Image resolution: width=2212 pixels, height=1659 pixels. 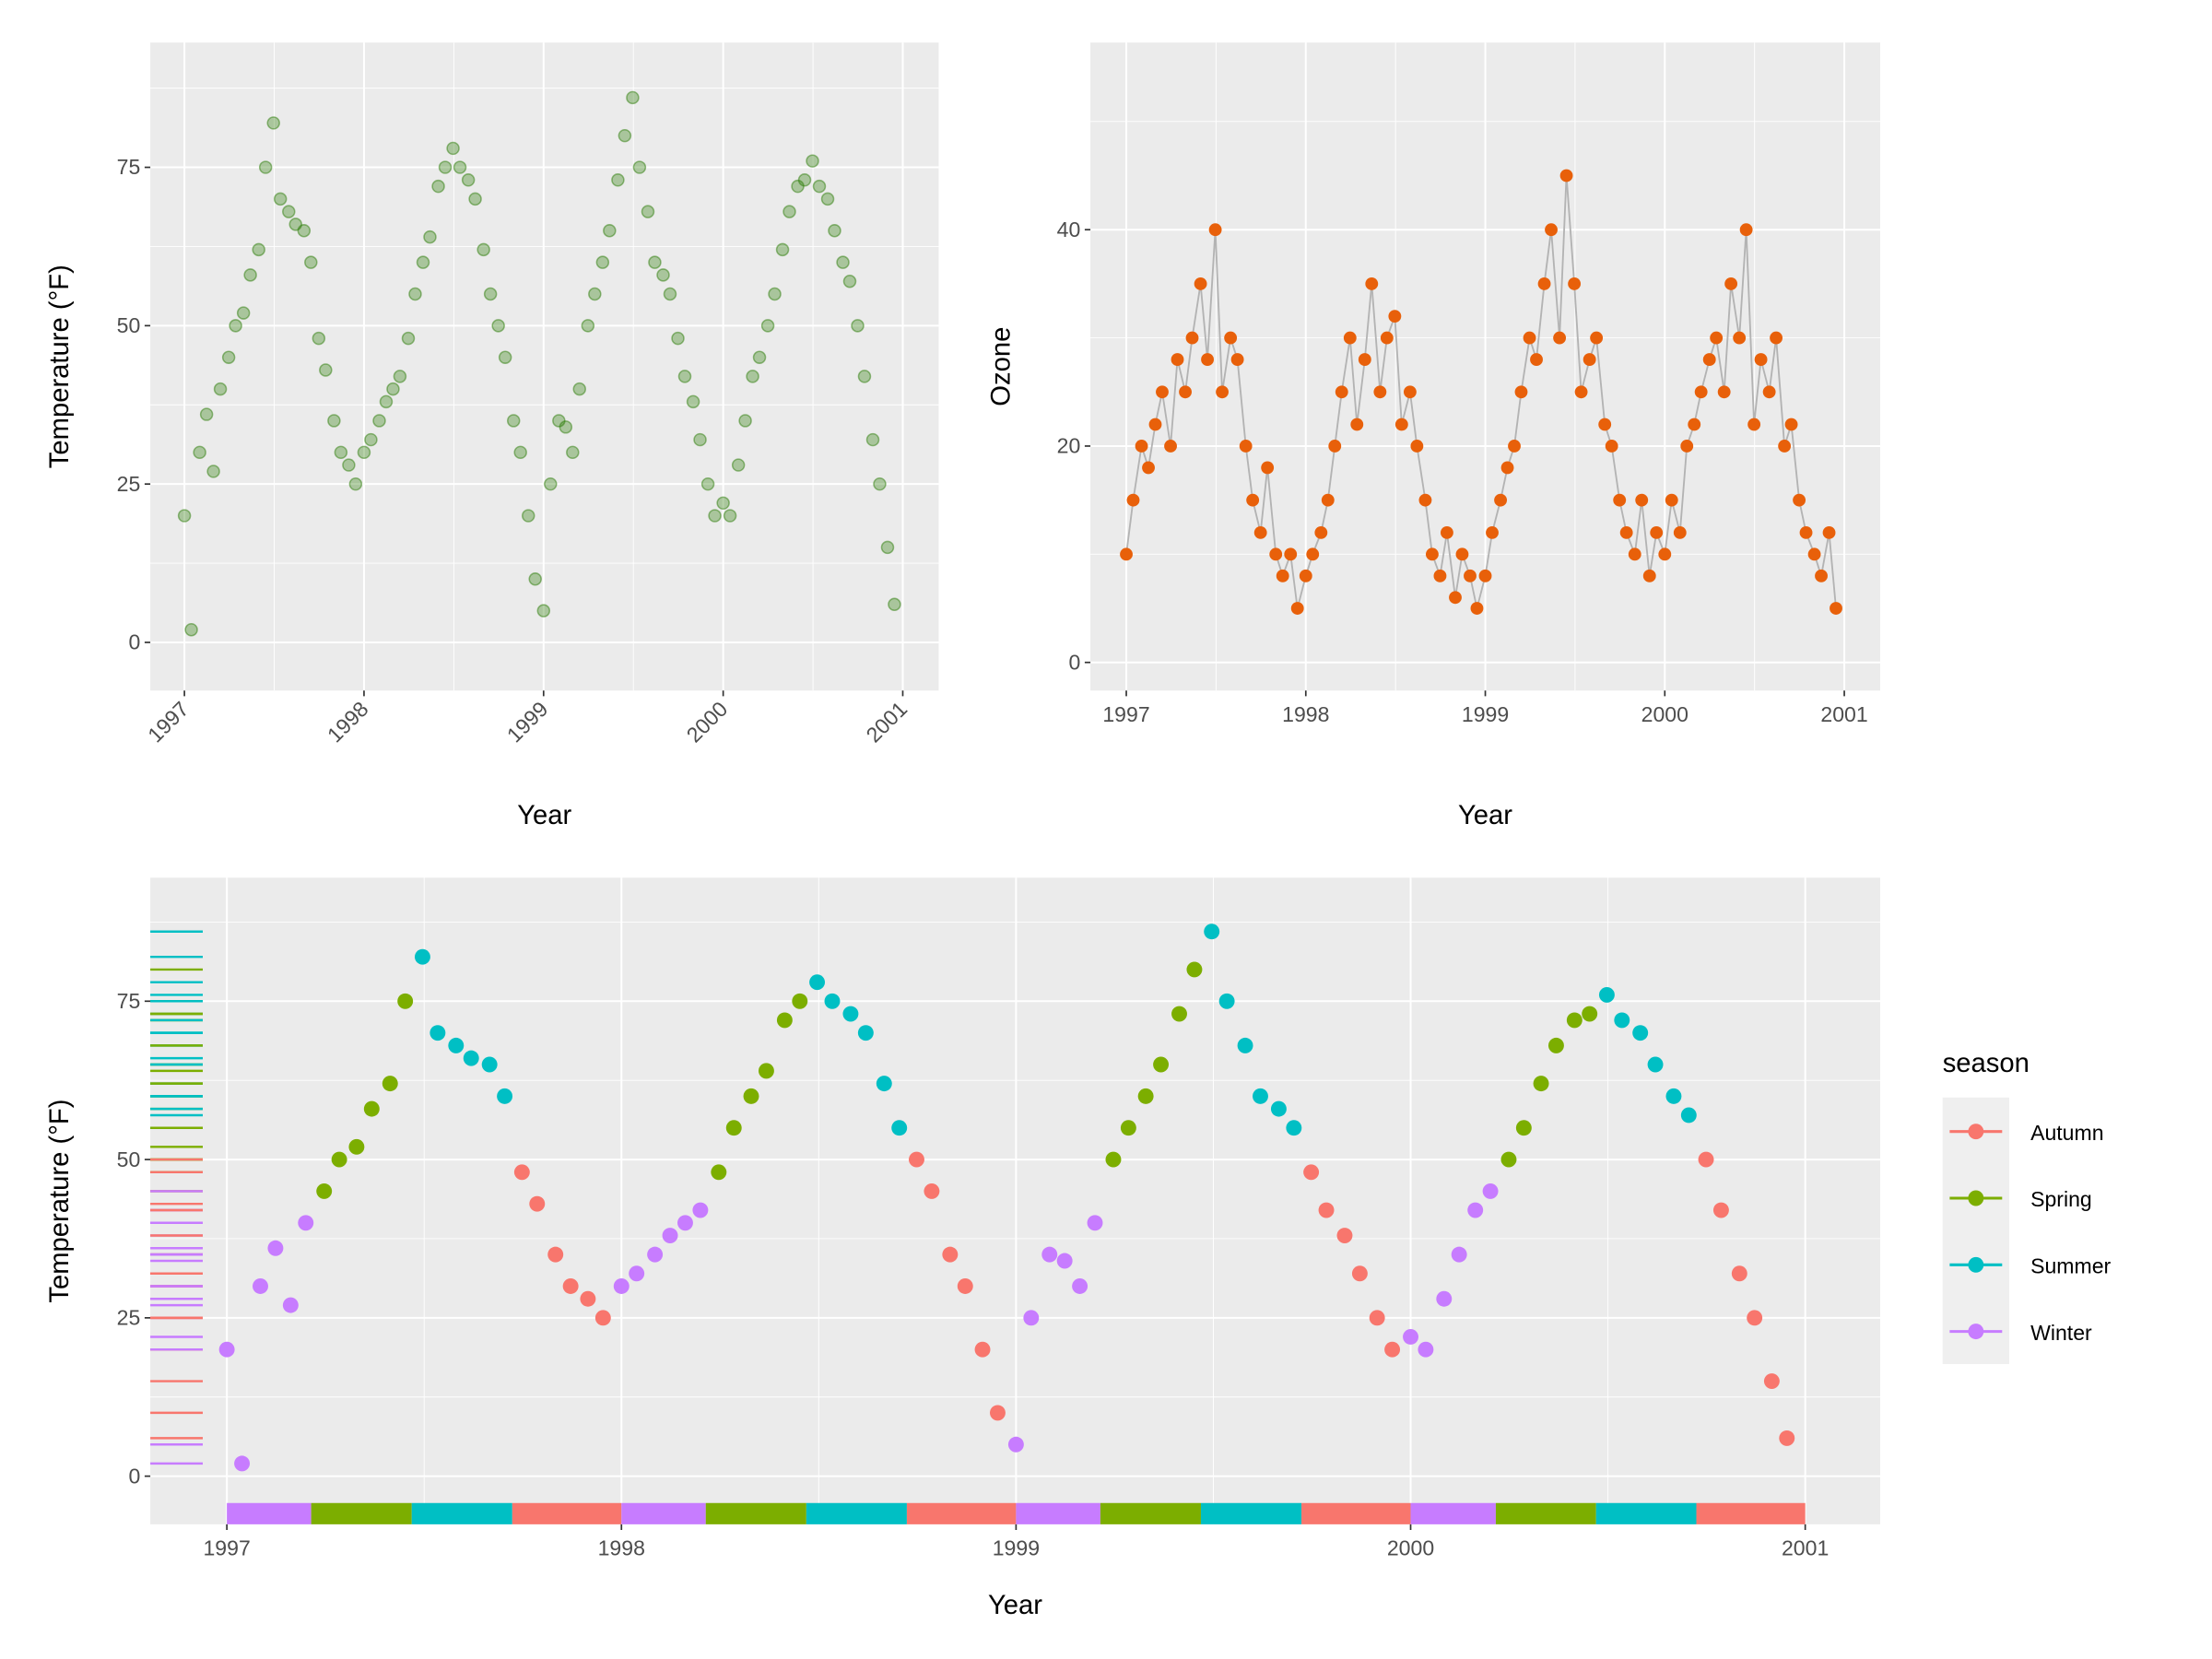 I want to click on y-tick-label: 50, so click(x=129, y=325).